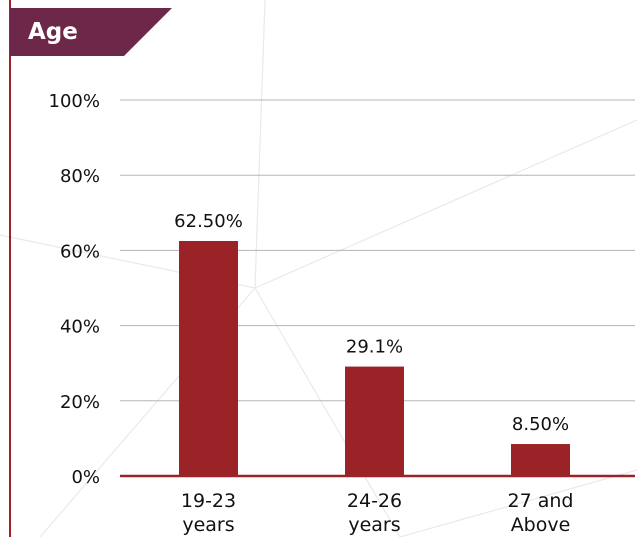  I want to click on y-tick-labels: 0% 20% 40% 60% 80% 100%, so click(74, 289).